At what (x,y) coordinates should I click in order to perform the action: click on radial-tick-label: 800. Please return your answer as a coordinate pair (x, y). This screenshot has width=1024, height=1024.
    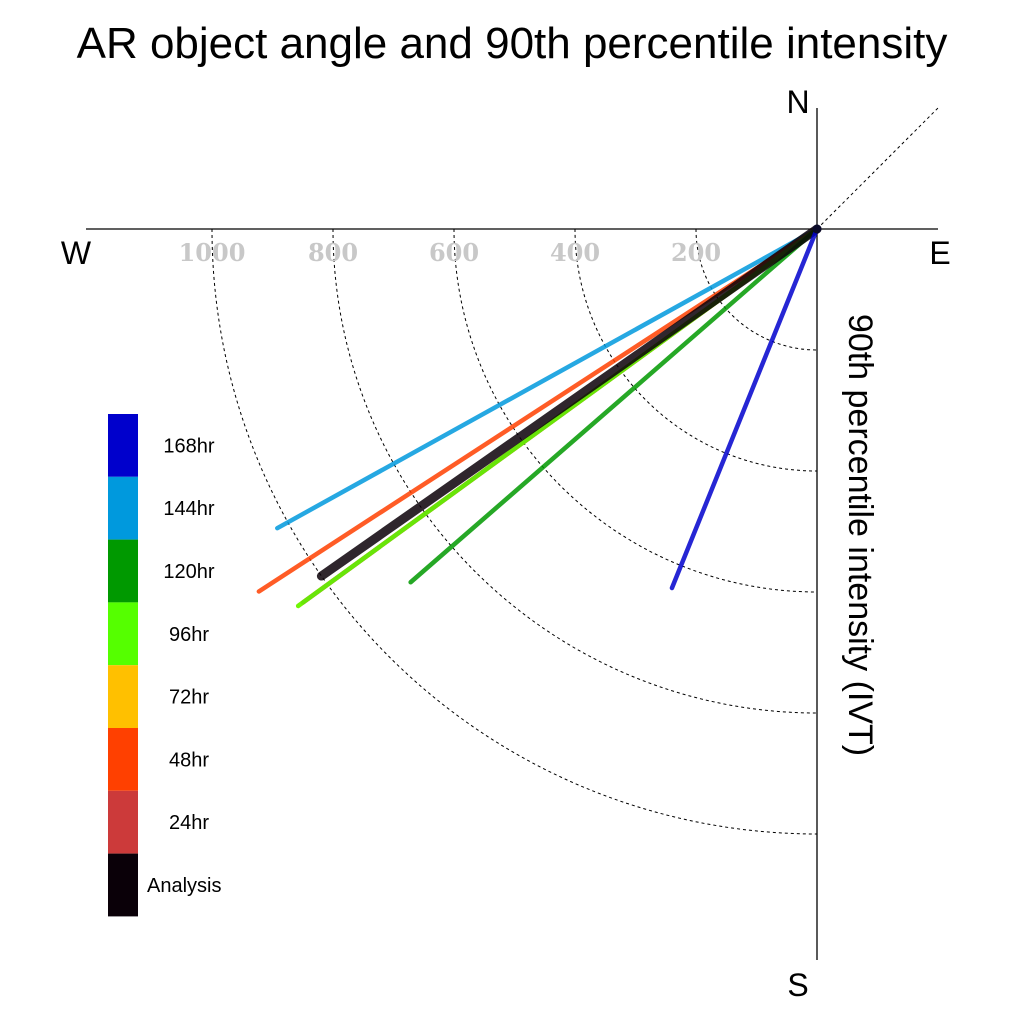
    Looking at the image, I should click on (333, 252).